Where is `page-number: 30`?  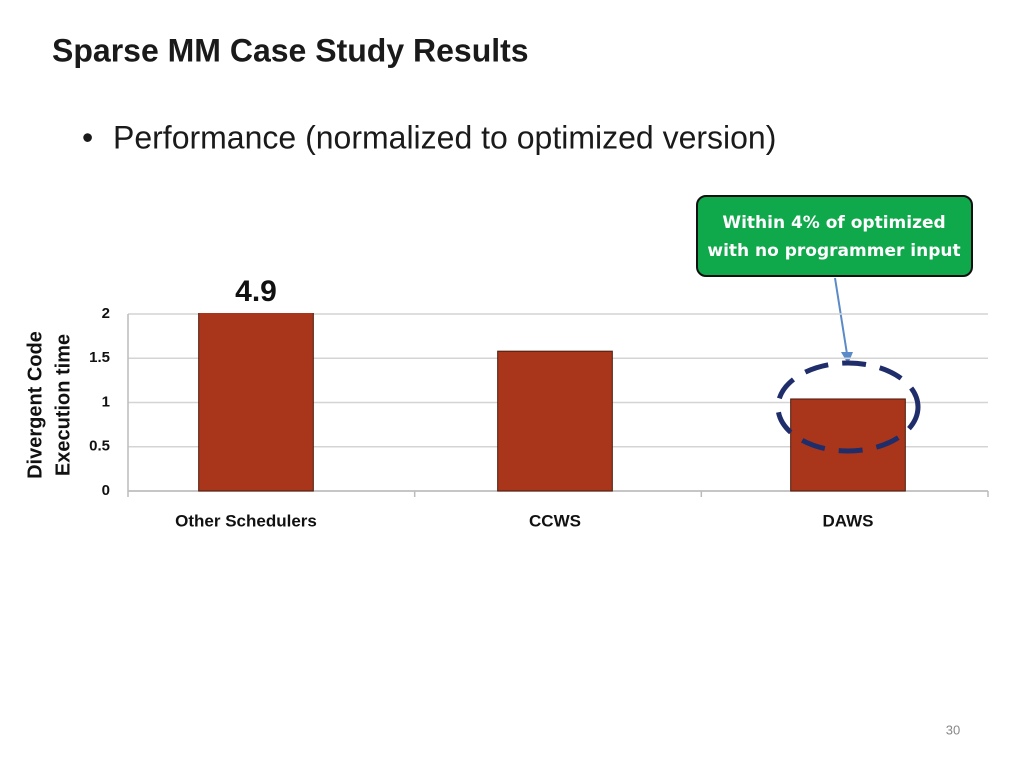 page-number: 30 is located at coordinates (953, 729).